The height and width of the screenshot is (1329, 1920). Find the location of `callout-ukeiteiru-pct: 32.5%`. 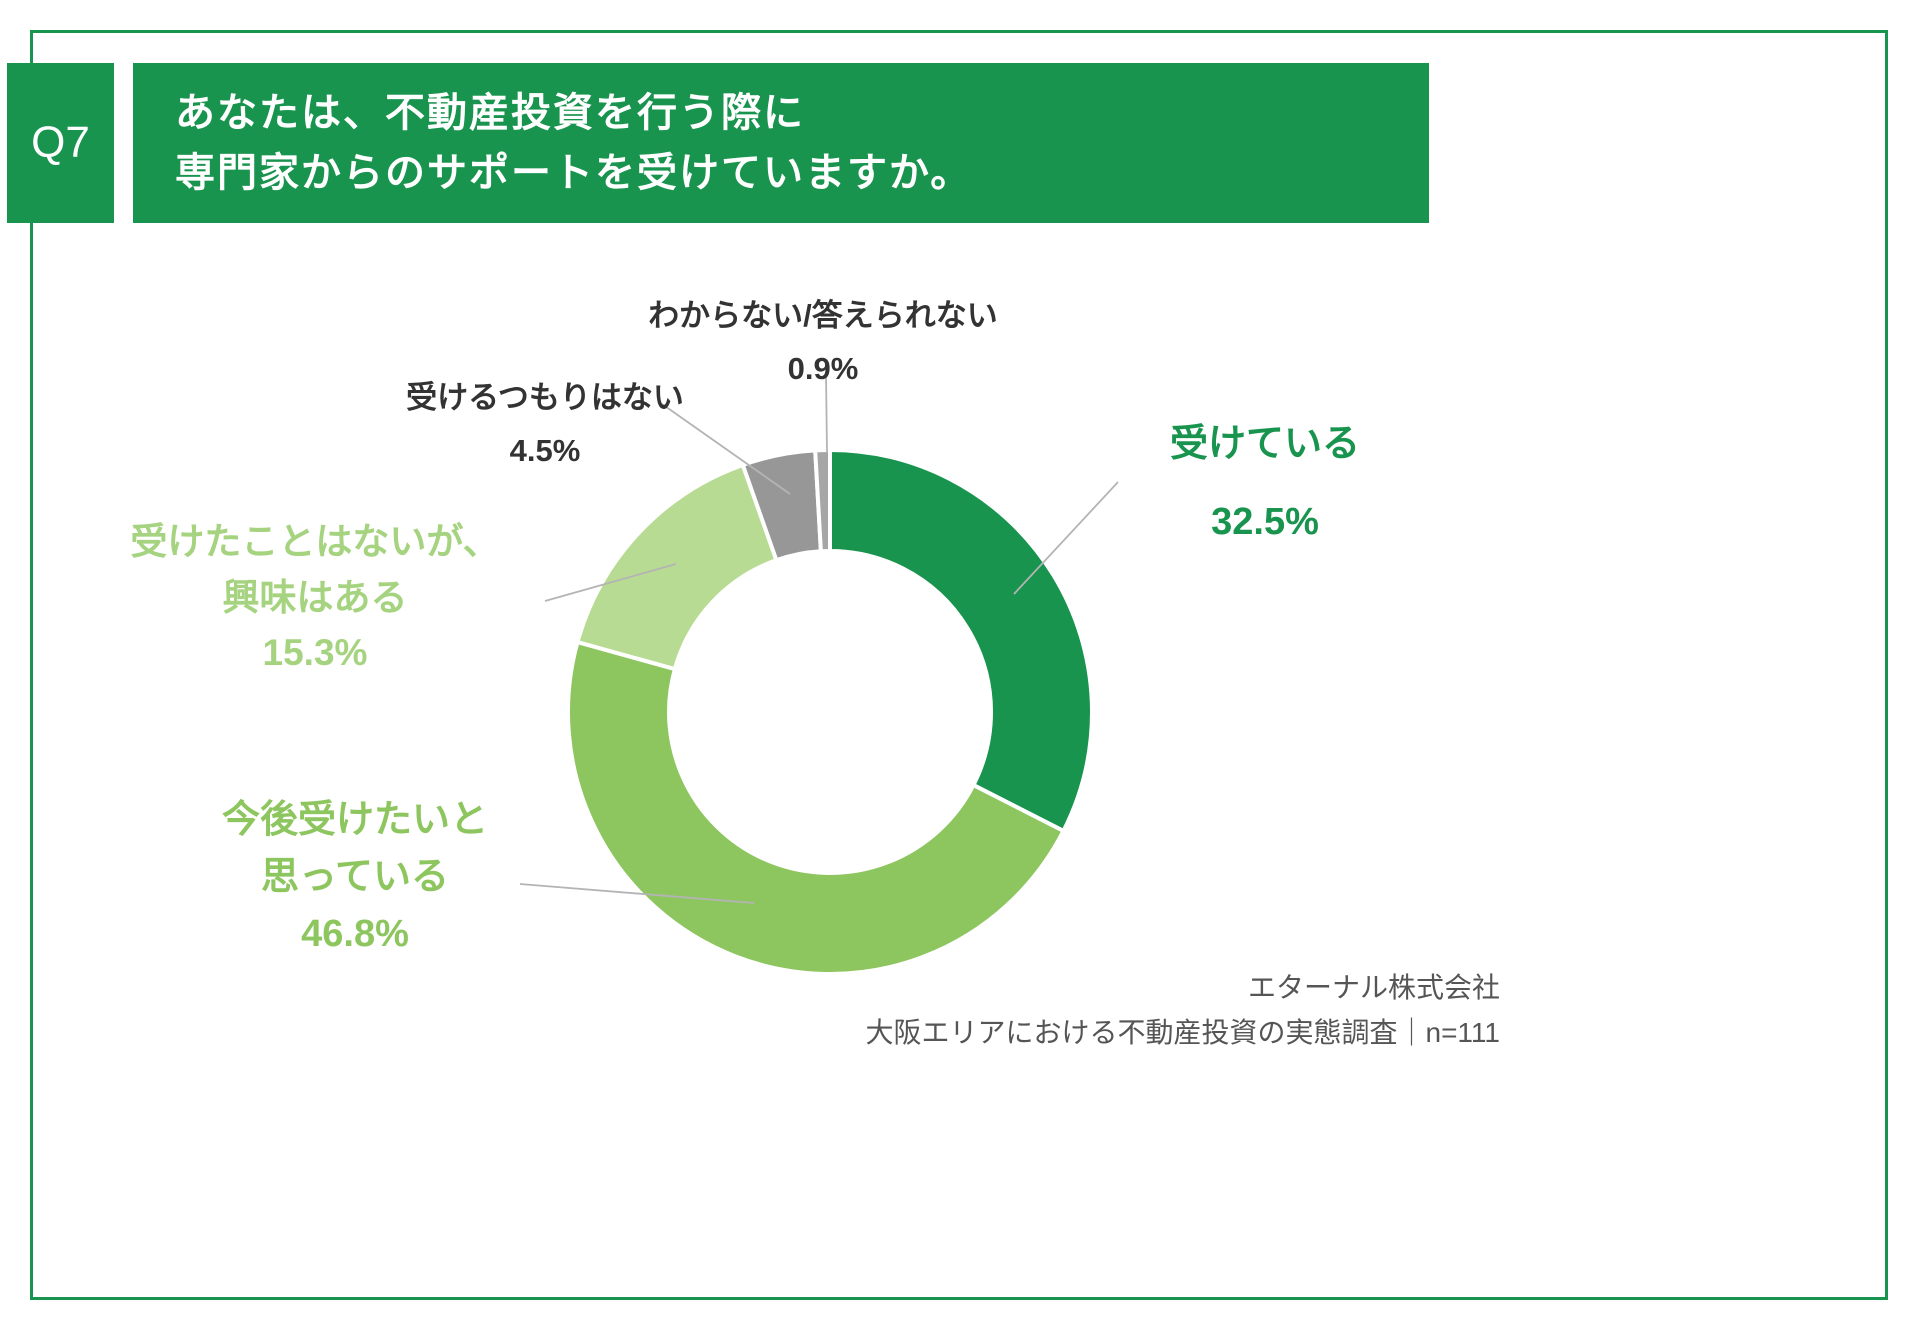

callout-ukeiteiru-pct: 32.5% is located at coordinates (1265, 522).